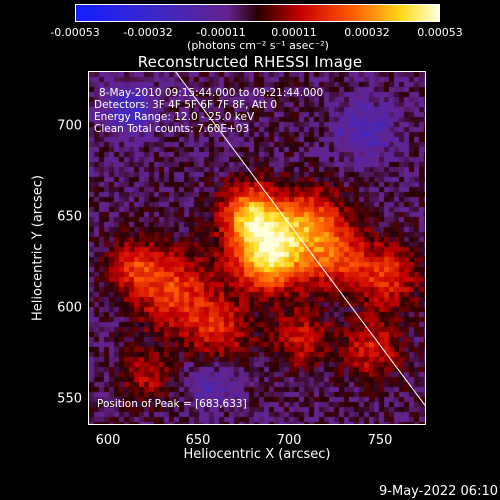  Describe the element at coordinates (108, 440) in the screenshot. I see `x-tick-label: 600` at that location.